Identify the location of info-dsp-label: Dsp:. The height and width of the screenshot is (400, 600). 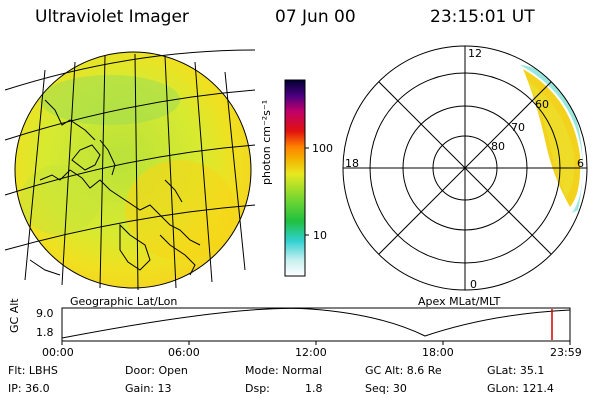
(257, 388).